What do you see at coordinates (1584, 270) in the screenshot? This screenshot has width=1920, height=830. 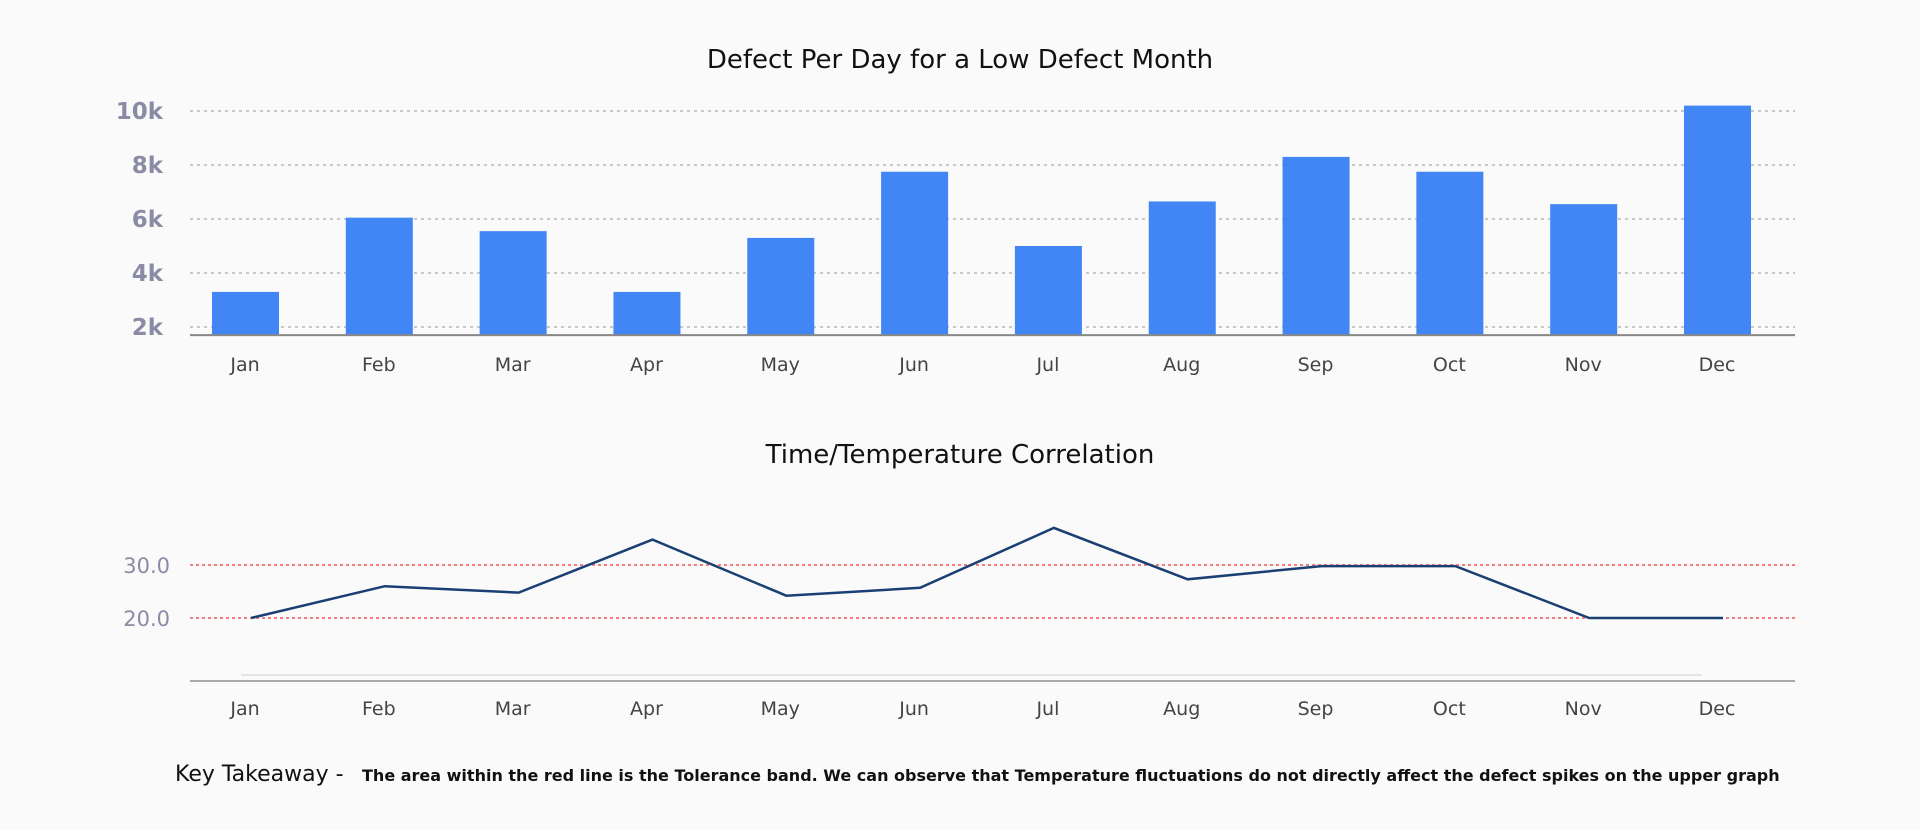 I see `bar-nov` at bounding box center [1584, 270].